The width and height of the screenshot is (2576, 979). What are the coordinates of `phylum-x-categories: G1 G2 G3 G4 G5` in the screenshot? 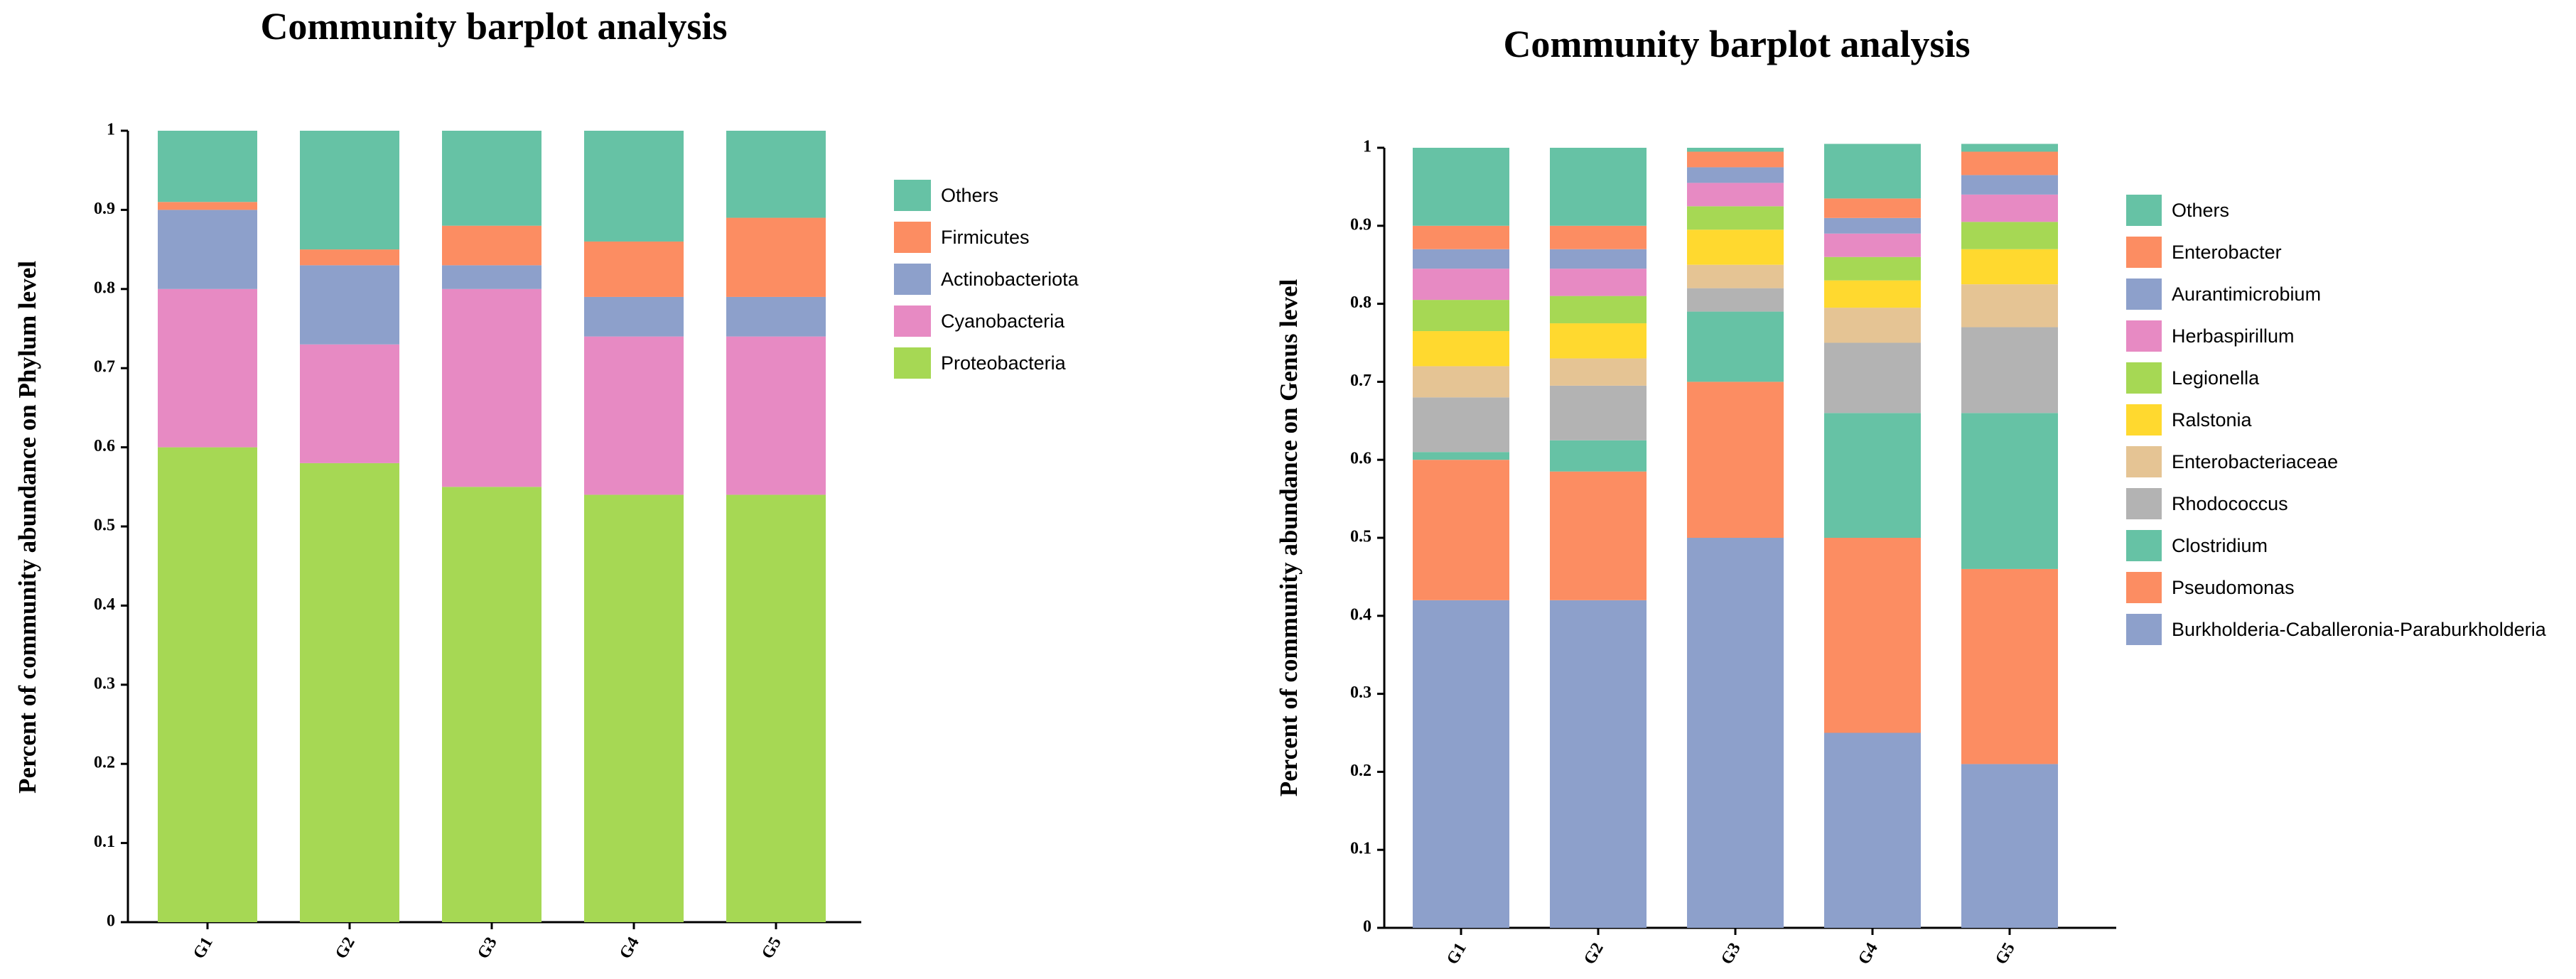 It's located at (488, 949).